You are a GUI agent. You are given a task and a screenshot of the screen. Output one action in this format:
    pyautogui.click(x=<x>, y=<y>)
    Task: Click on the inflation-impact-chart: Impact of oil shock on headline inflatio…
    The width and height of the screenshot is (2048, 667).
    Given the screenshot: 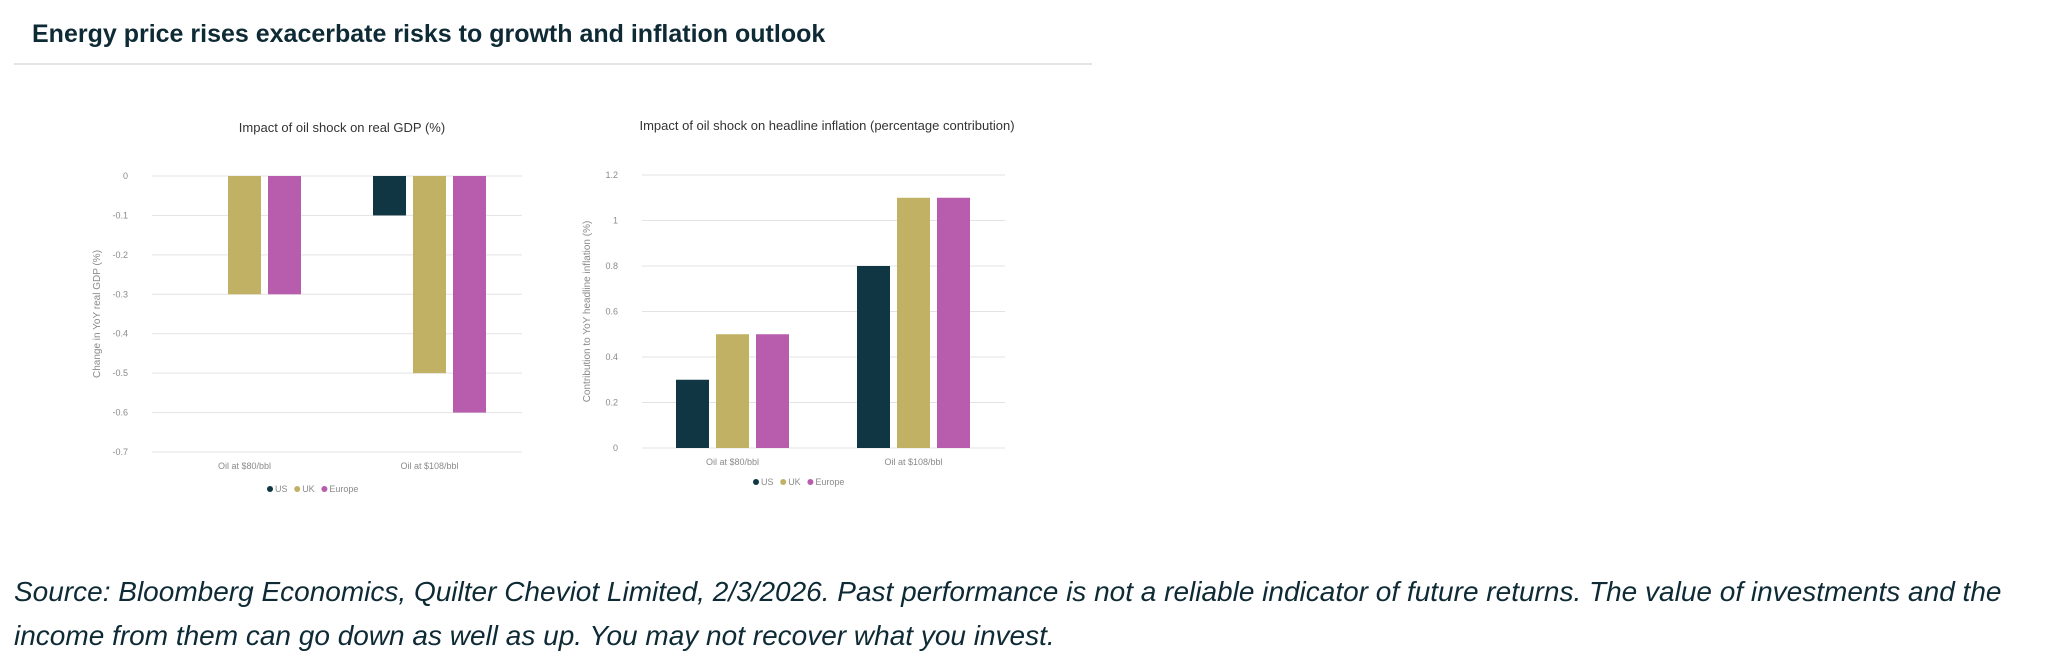 What is the action you would take?
    pyautogui.click(x=798, y=302)
    